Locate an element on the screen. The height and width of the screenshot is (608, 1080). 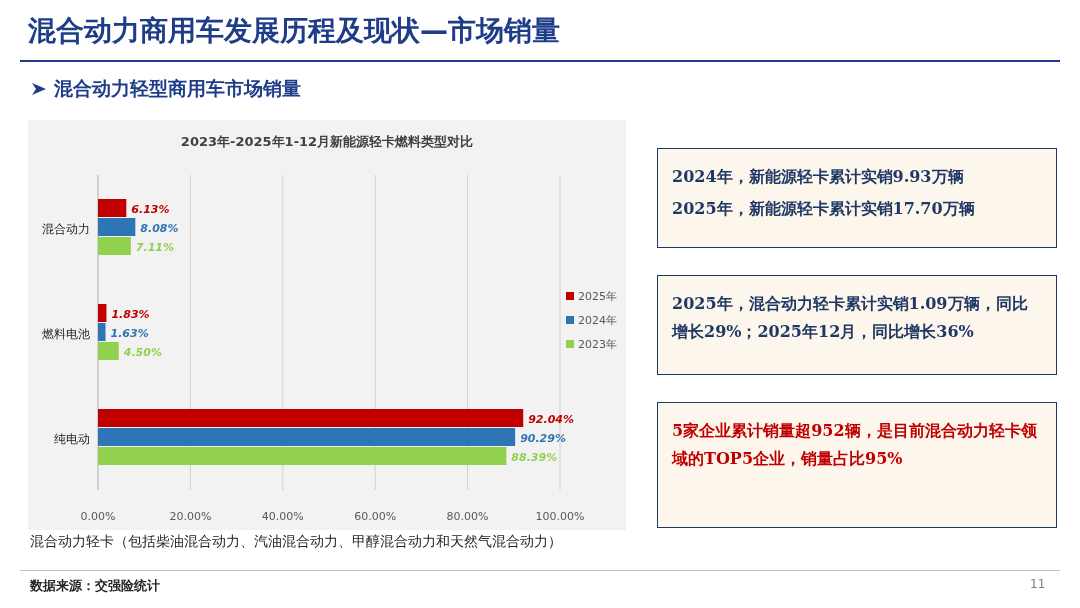
data-label: 7.11% is located at coordinates (155, 247).